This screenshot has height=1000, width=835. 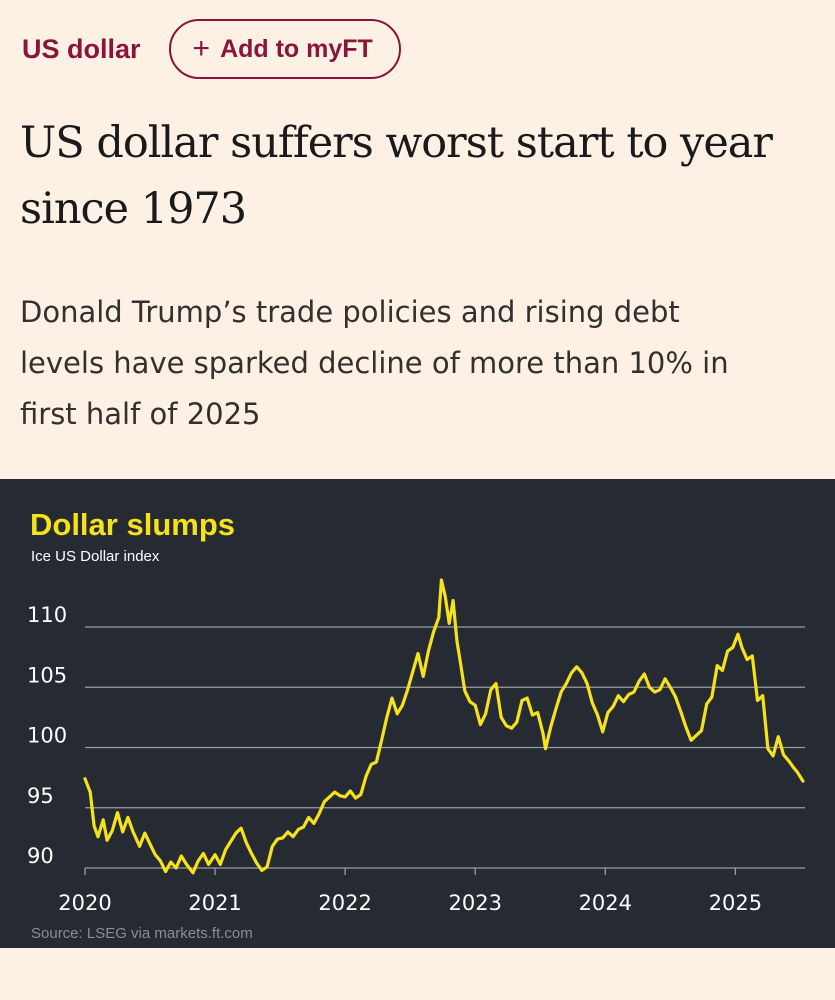 I want to click on y-tick-label: 105, so click(x=47, y=675).